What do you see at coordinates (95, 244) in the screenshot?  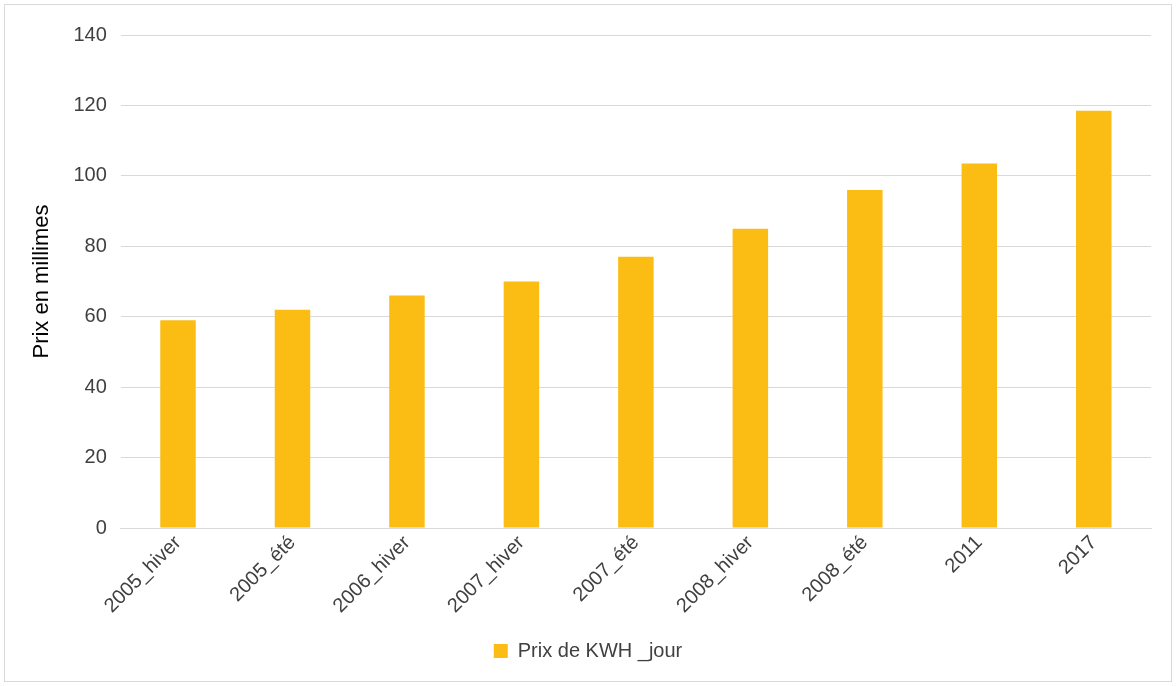 I see `y-tick-label: 80` at bounding box center [95, 244].